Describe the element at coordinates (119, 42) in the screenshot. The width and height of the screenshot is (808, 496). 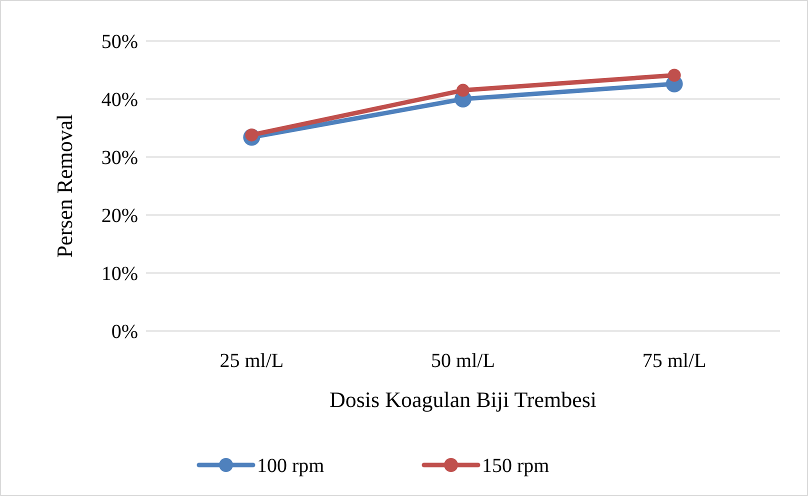
I see `y-tick-label: 50%` at that location.